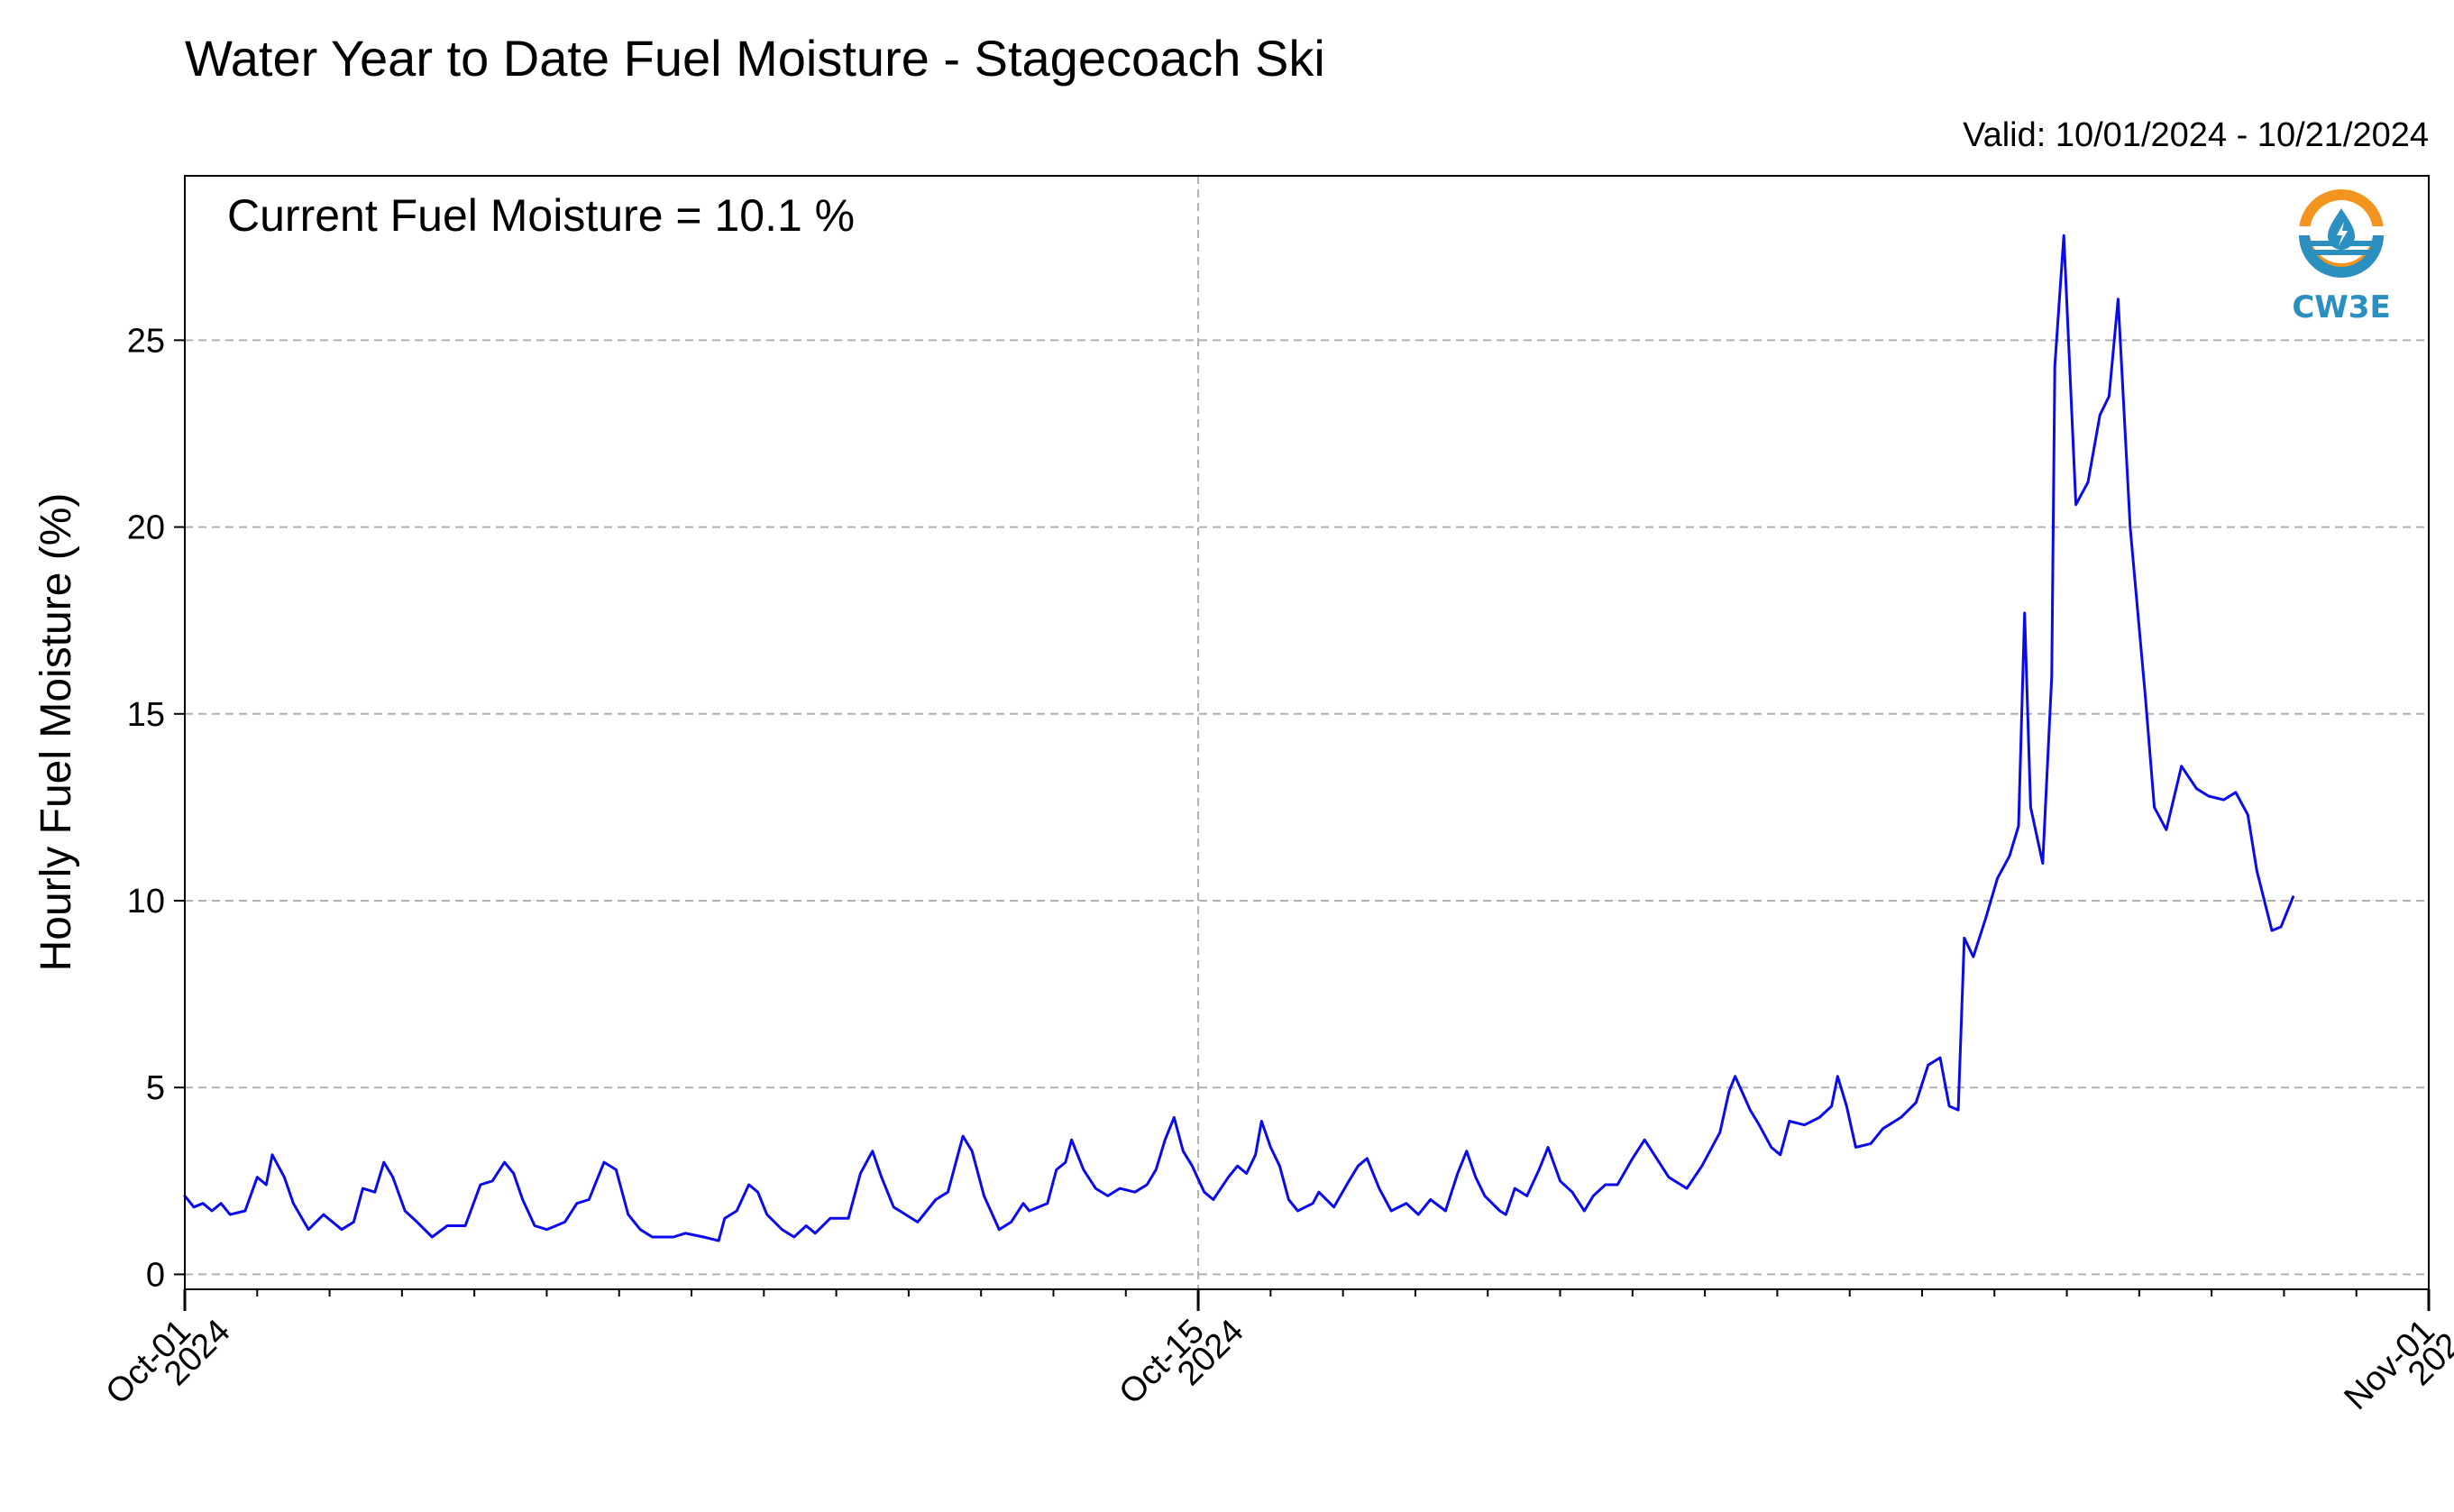  What do you see at coordinates (56, 732) in the screenshot?
I see `y-axis-label: Hourly Fuel Moisture (%)` at bounding box center [56, 732].